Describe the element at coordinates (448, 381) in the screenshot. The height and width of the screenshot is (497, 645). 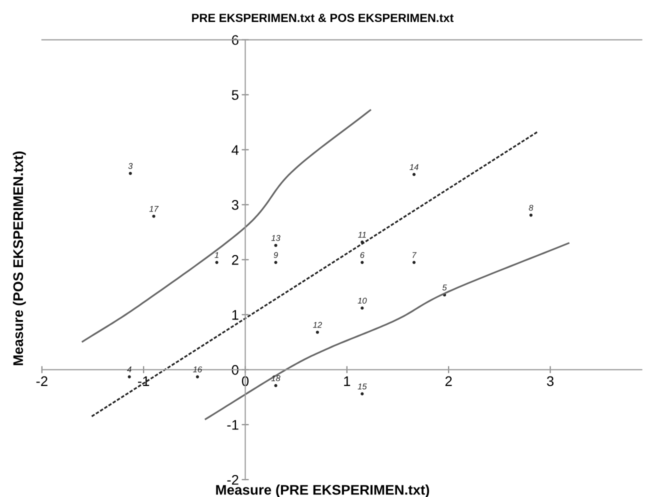
I see `x-tick-label: 2` at that location.